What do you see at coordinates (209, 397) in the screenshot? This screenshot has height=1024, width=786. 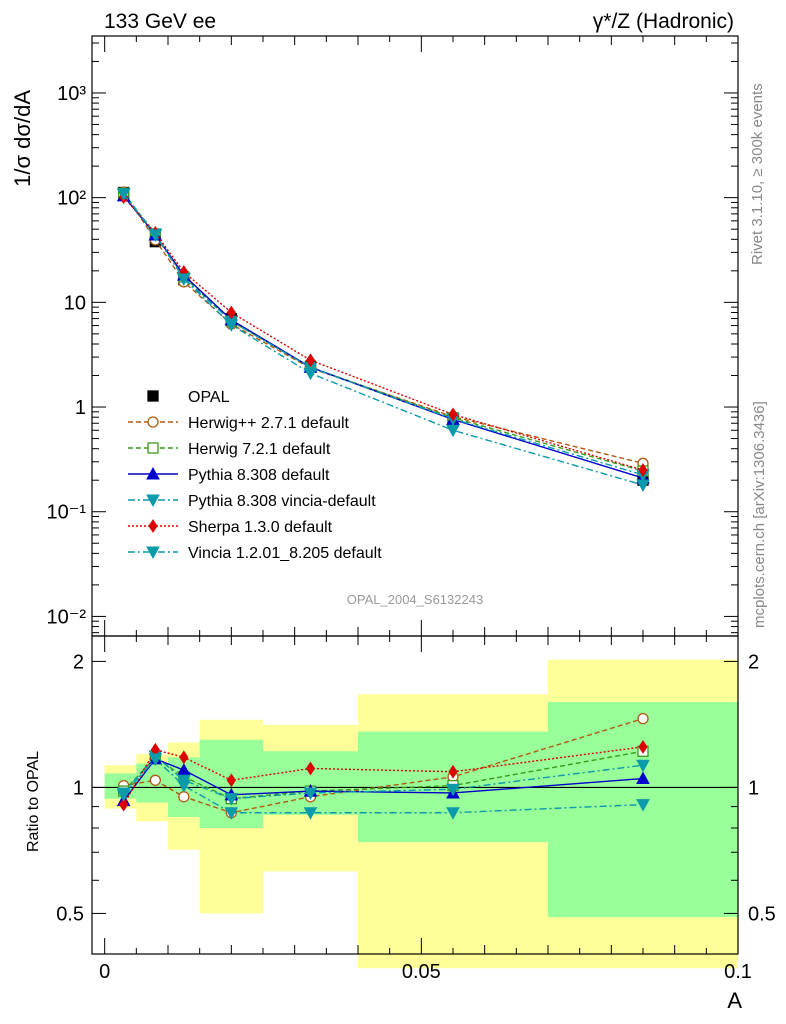 I see `legend-label-opal: OPAL` at bounding box center [209, 397].